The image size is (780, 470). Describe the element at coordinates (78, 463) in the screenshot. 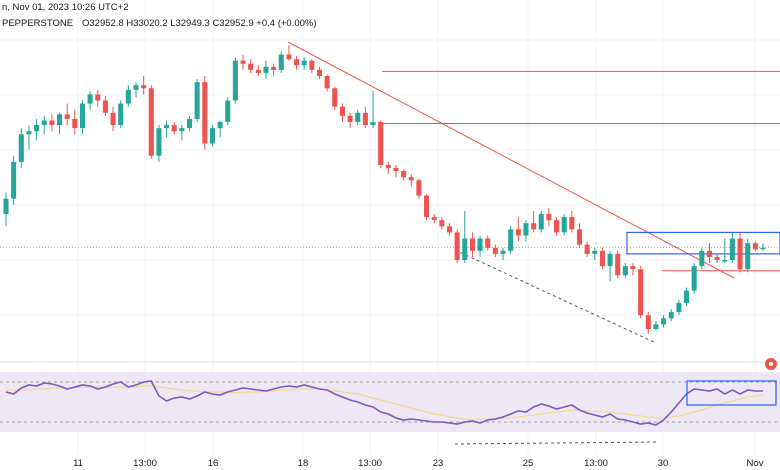

I see `x-tick-label: 11` at that location.